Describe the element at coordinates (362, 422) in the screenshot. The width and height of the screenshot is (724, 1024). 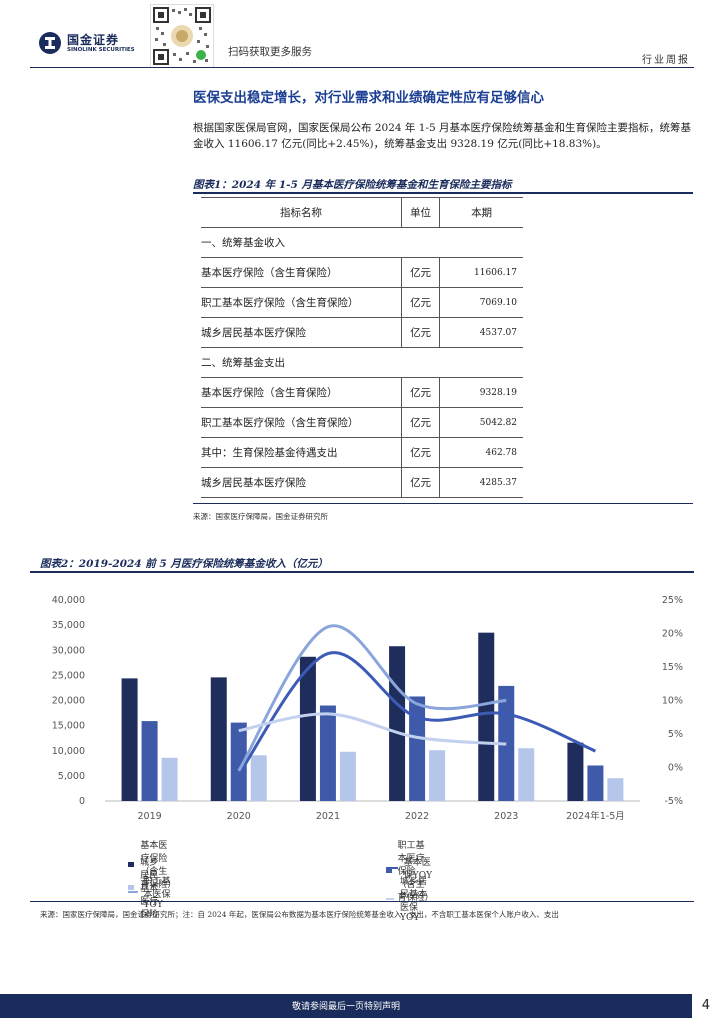
I see `table-row: 职工基本医疗保险（含生育保险） 亿元 5042.82` at that location.